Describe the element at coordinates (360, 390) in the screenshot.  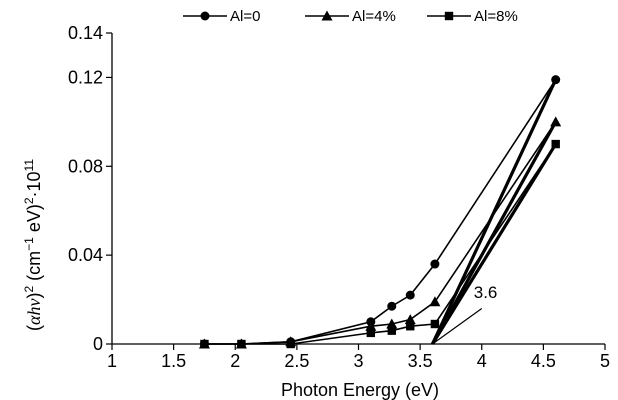
I see `x-axis-title: Photon Energy (eV)` at that location.